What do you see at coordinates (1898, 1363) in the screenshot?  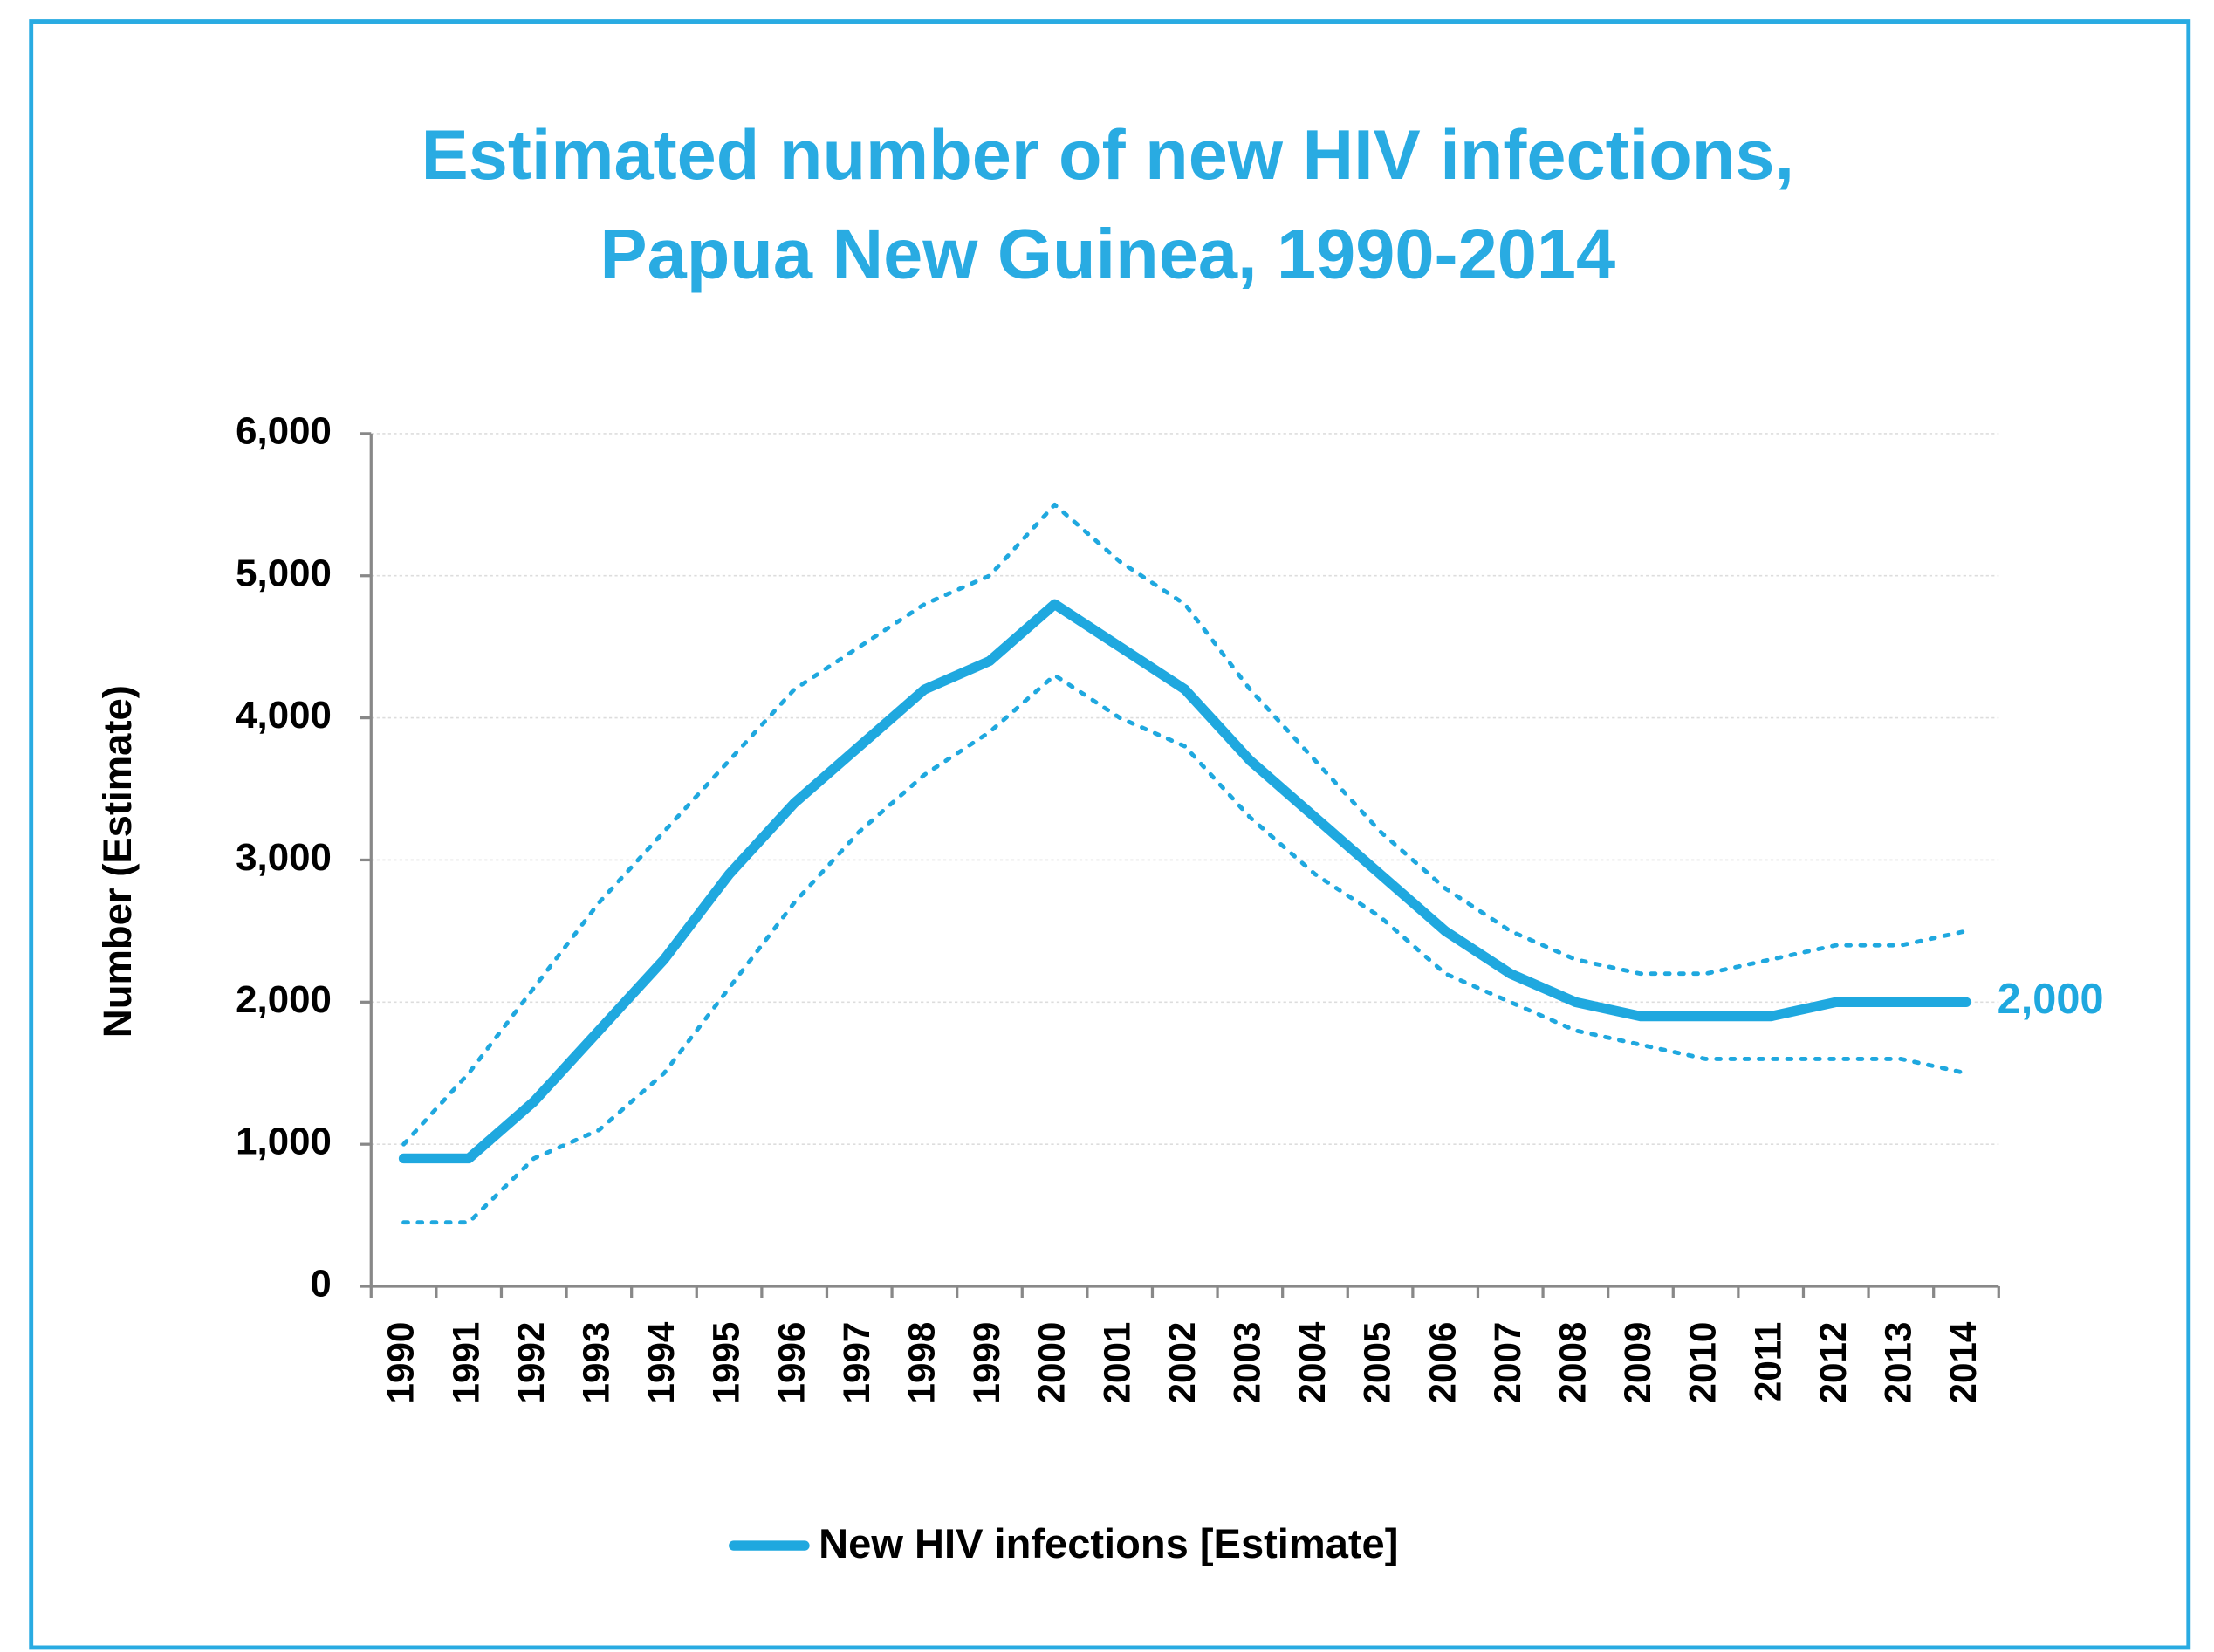 I see `x-tick-label: 2013` at bounding box center [1898, 1363].